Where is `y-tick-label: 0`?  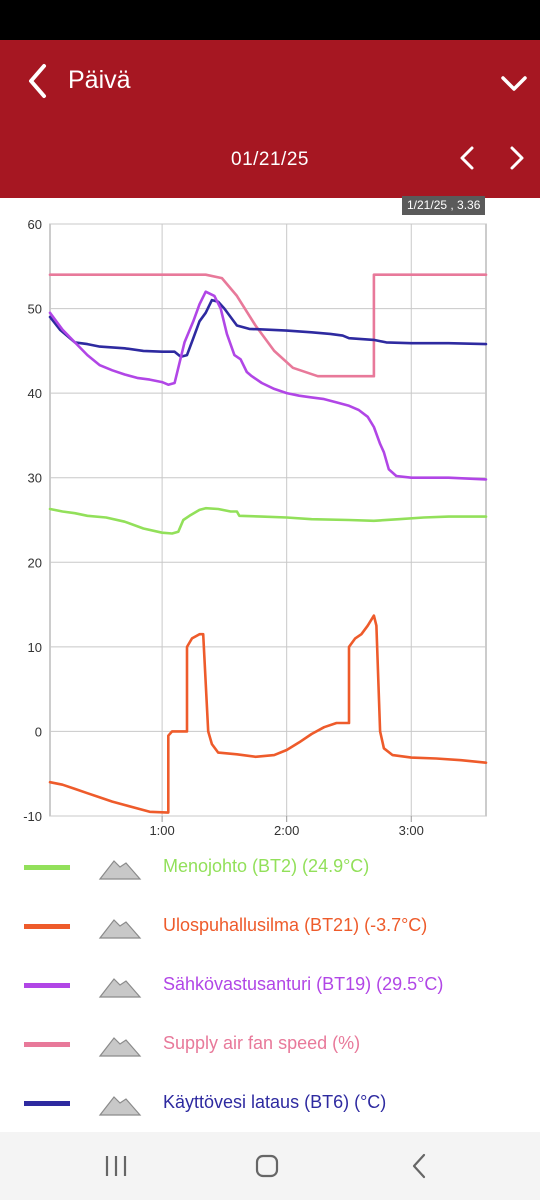
y-tick-label: 0 is located at coordinates (38, 731).